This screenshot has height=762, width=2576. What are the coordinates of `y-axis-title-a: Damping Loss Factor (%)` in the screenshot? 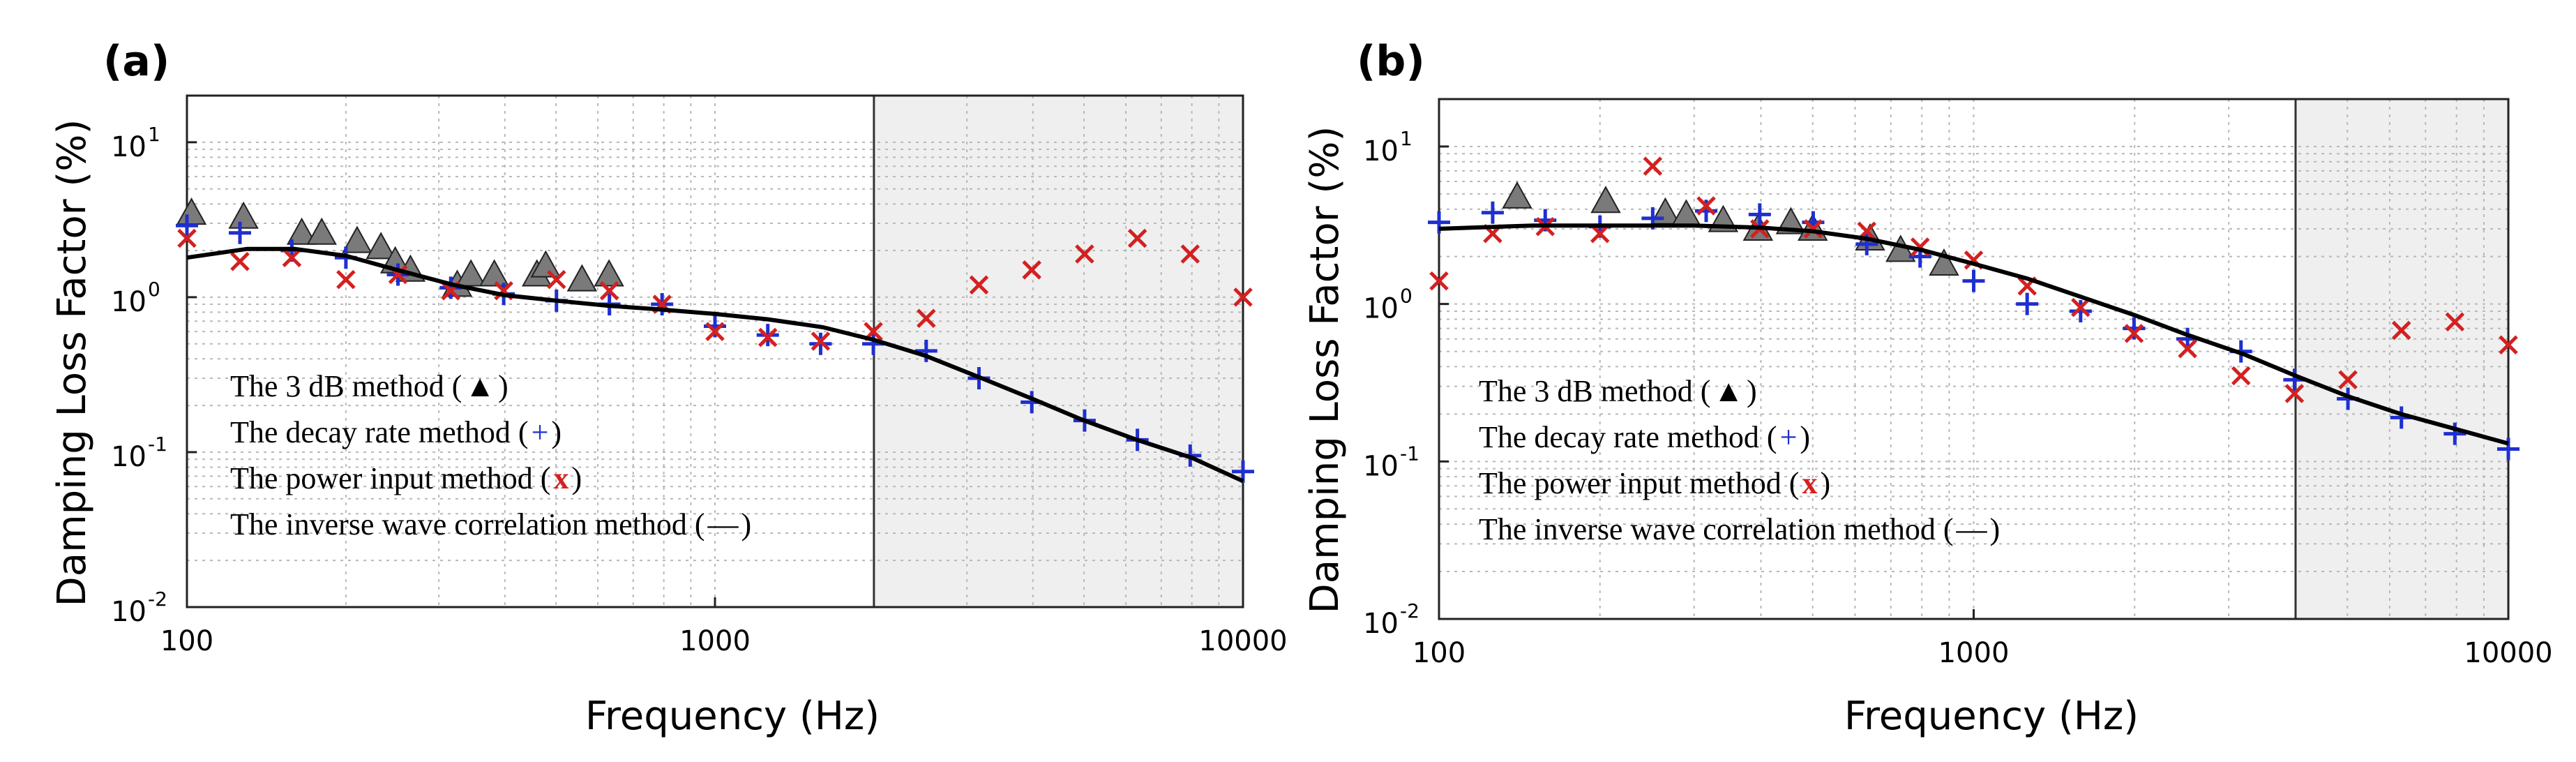 It's located at (72, 363).